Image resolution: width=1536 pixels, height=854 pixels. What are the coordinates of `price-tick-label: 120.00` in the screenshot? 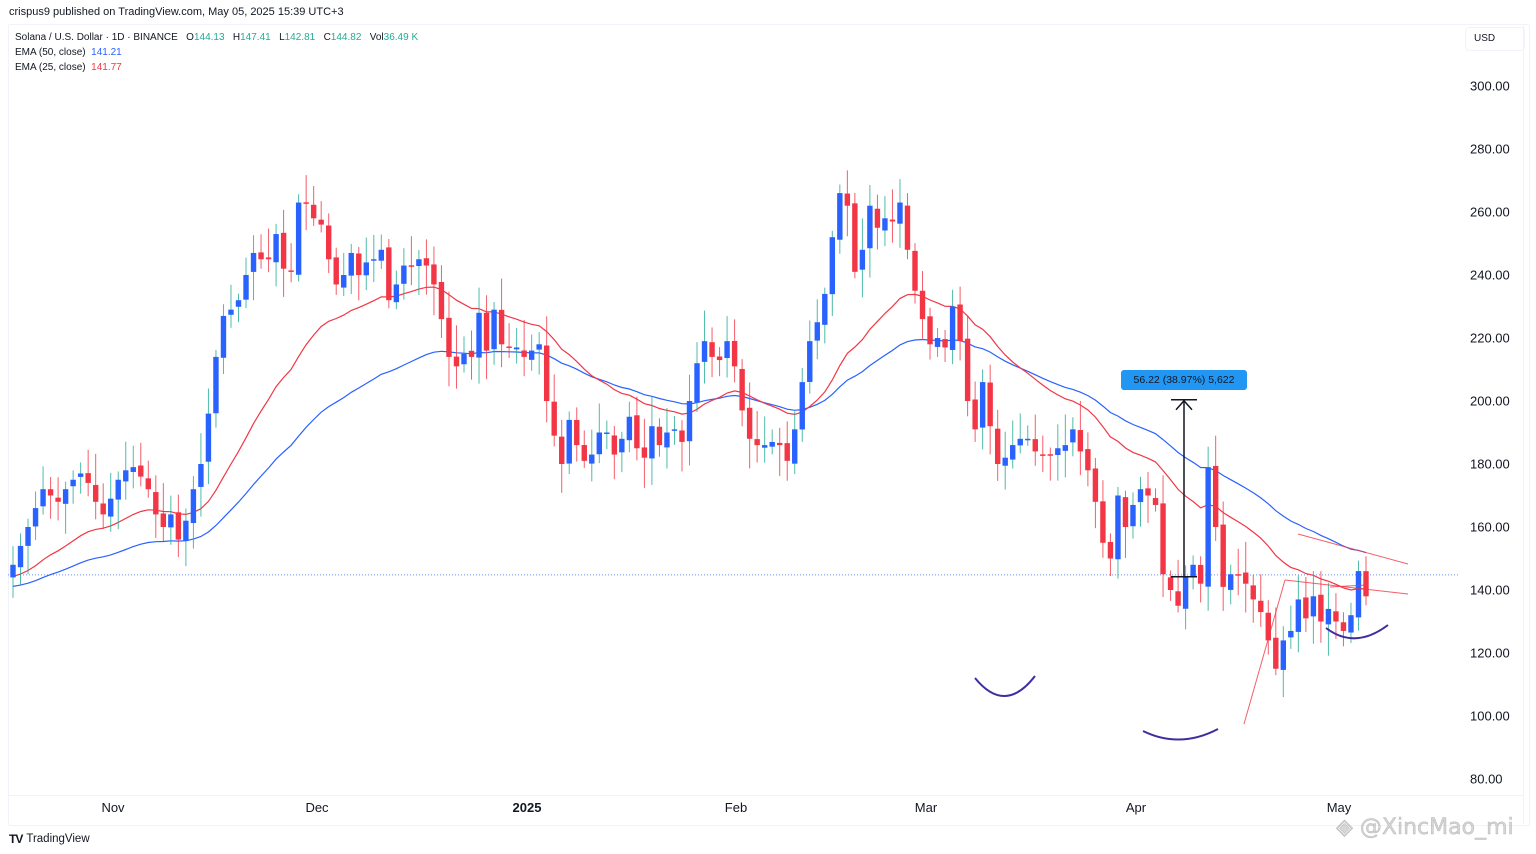 It's located at (1490, 653).